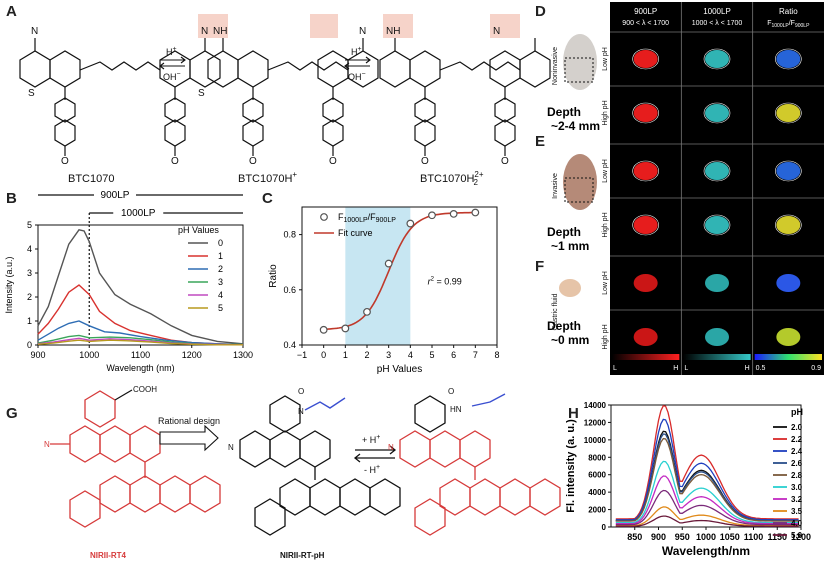 This screenshot has height=569, width=824. Describe the element at coordinates (320, 465) in the screenshot. I see `molecule-nirii-rt-ph` at that location.